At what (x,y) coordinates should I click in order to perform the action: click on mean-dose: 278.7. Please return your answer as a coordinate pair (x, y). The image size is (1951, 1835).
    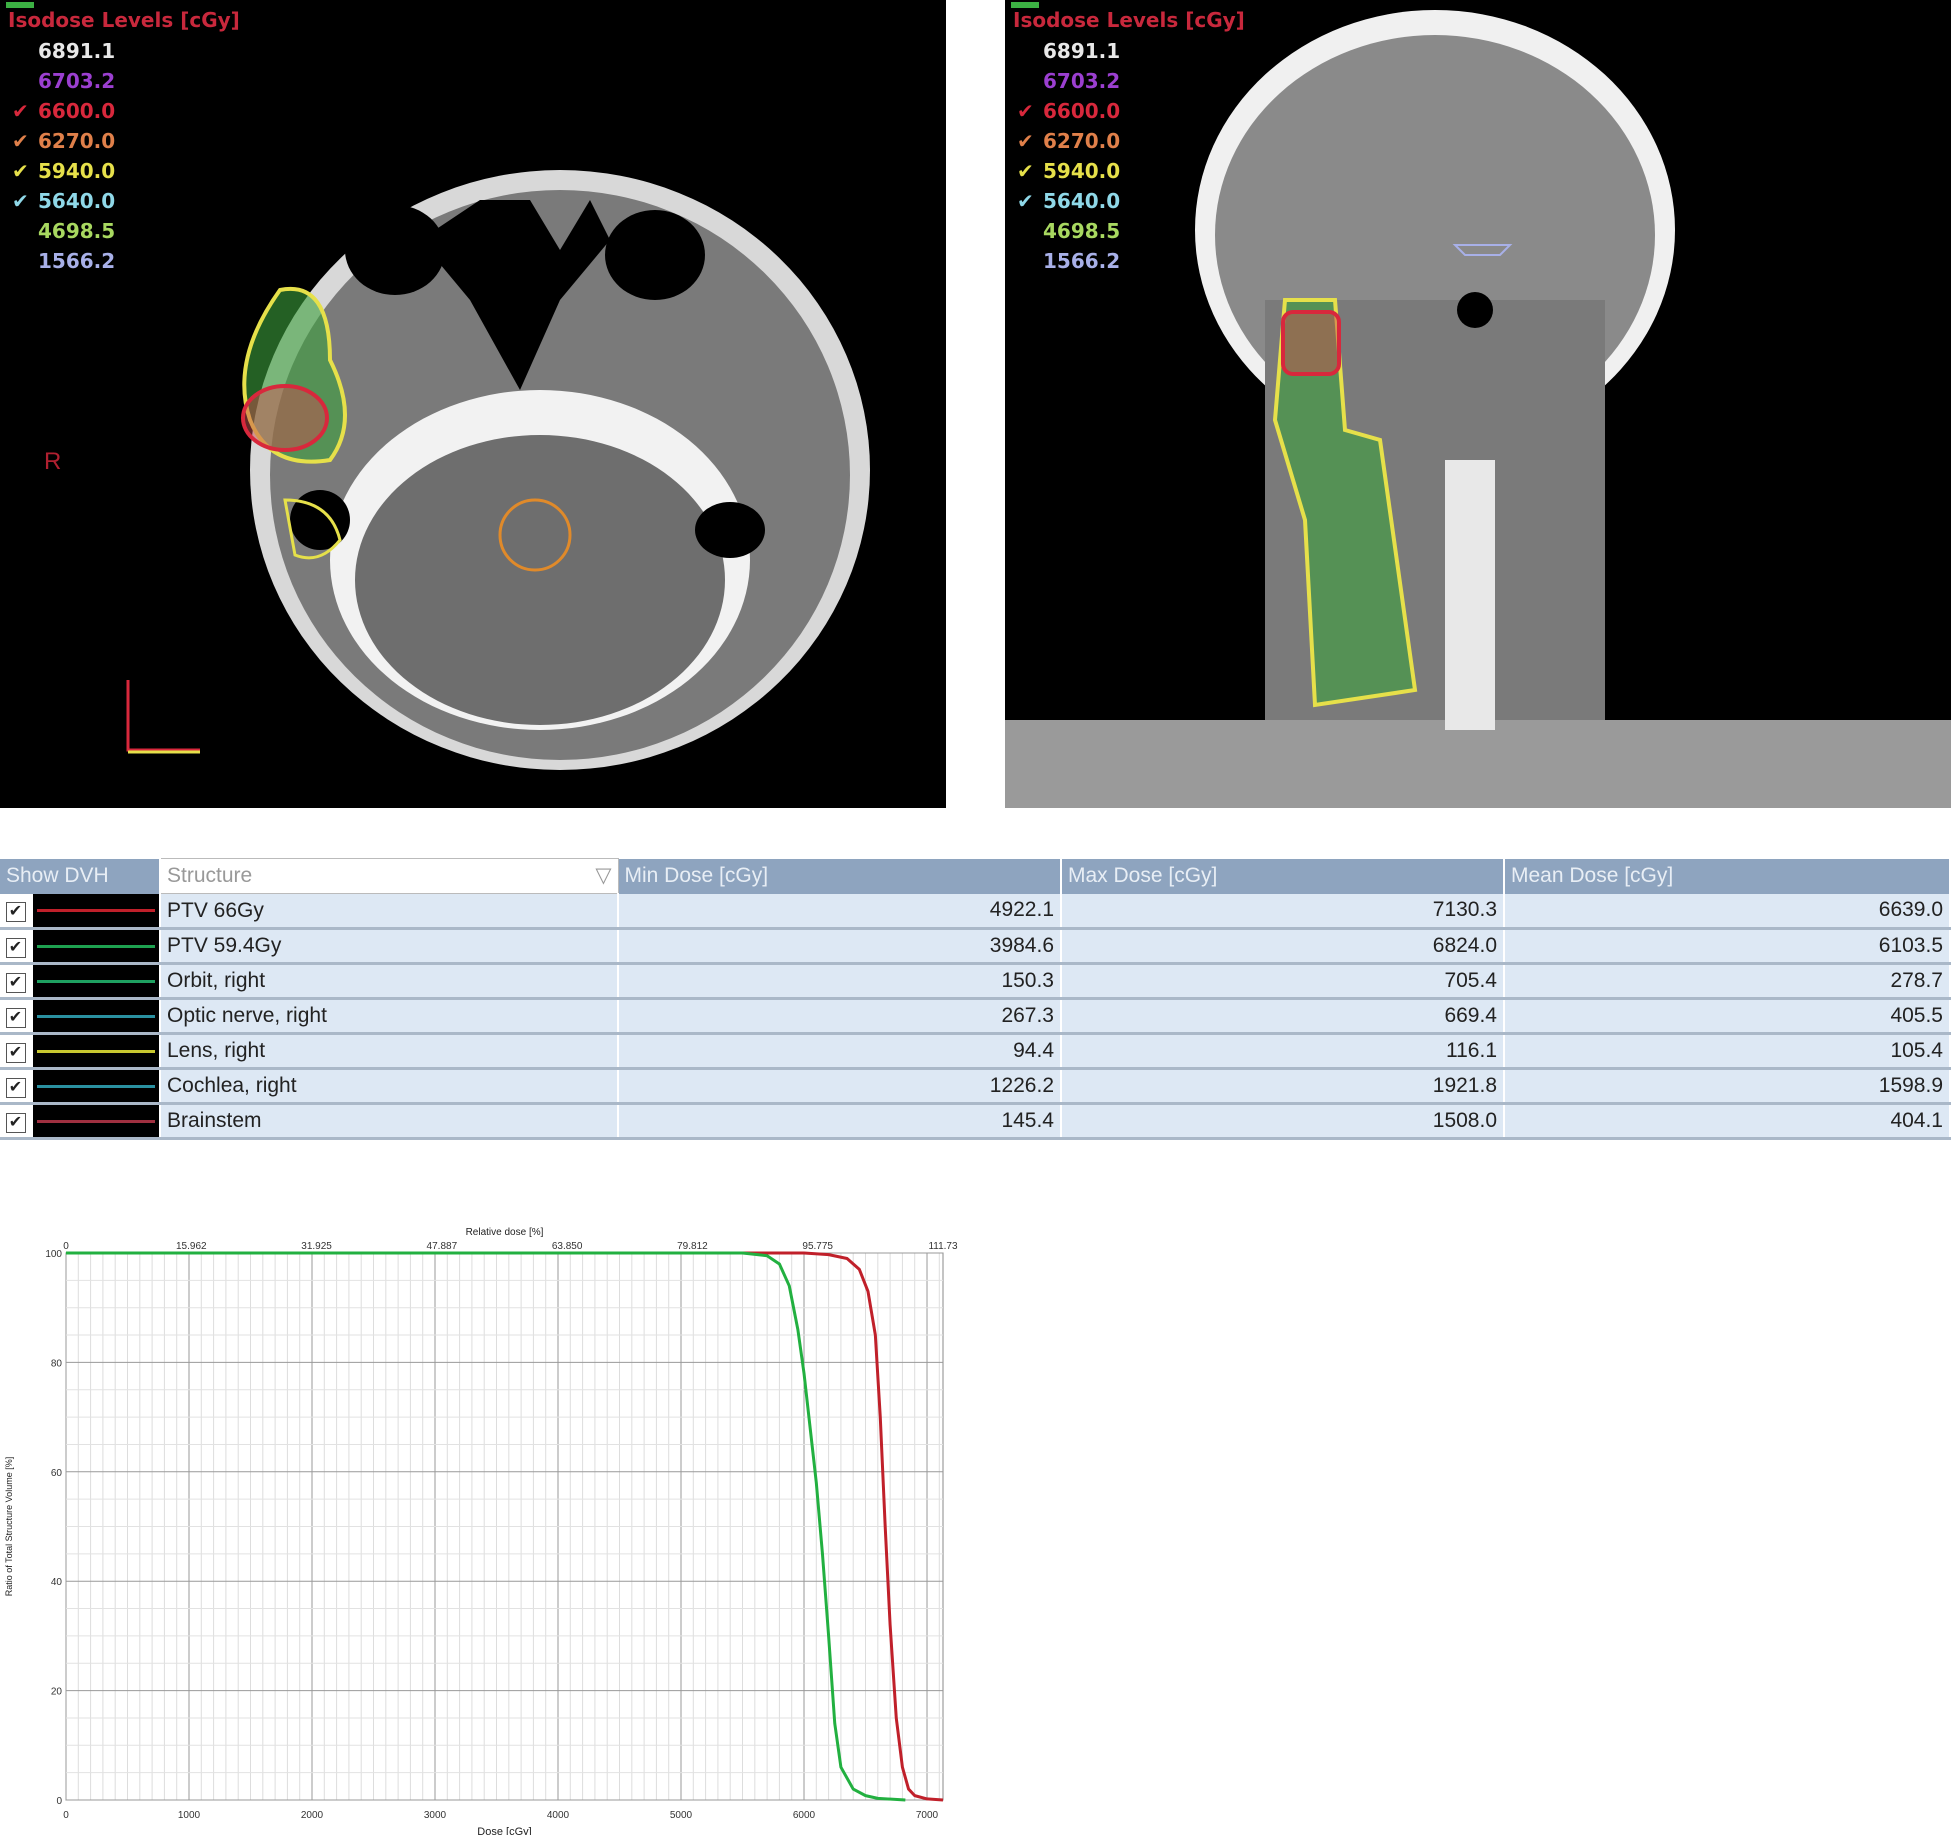
    Looking at the image, I should click on (1727, 981).